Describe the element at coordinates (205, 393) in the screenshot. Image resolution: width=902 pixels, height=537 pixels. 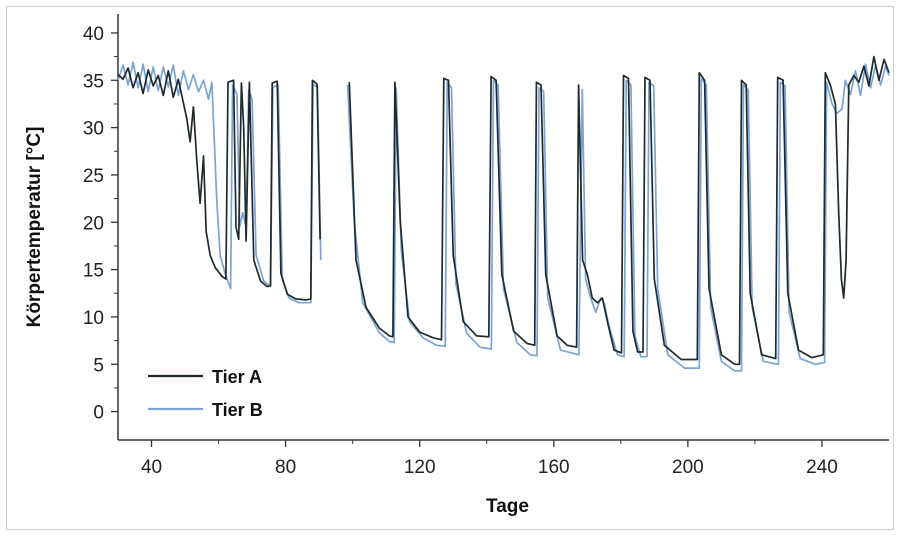
I see `legend: Tier A Tier B` at that location.